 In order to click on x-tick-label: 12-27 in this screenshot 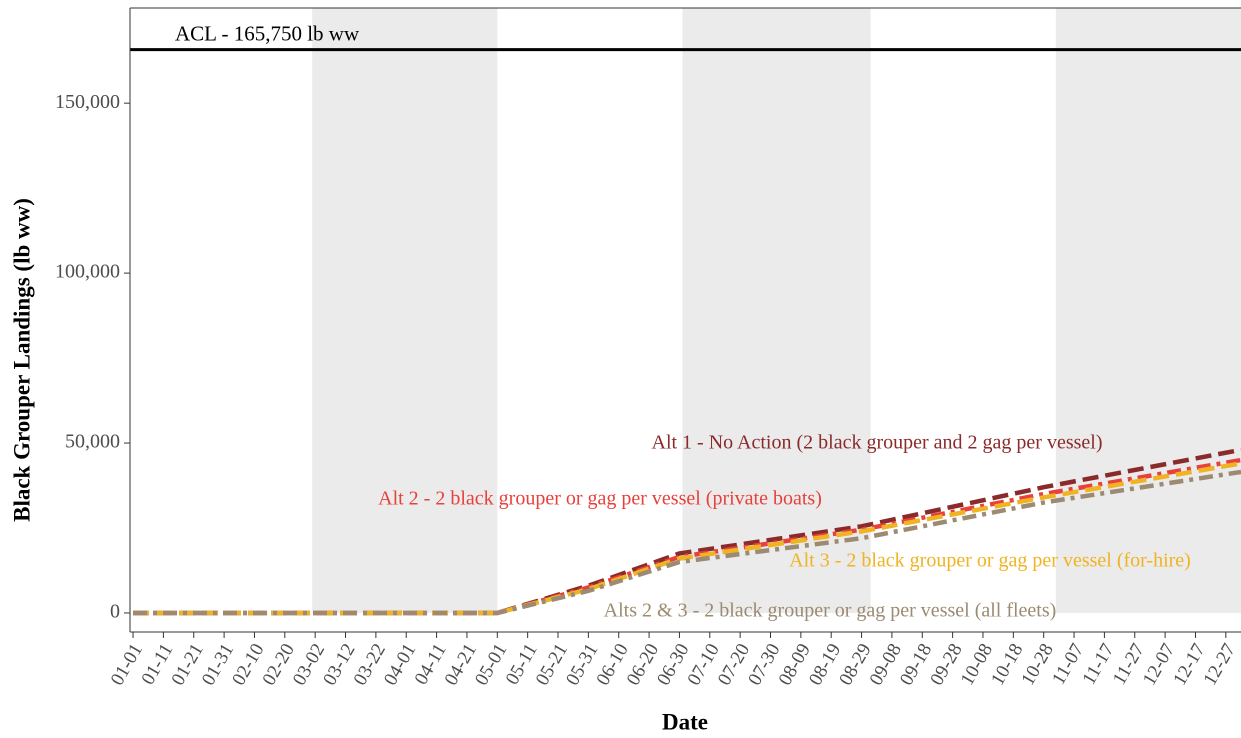, I will do `click(1220, 664)`.